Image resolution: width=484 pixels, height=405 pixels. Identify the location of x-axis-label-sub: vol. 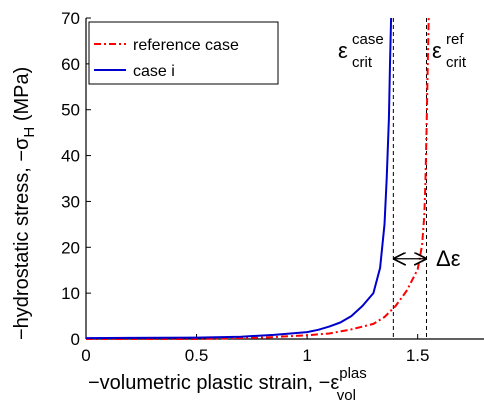
(346, 395).